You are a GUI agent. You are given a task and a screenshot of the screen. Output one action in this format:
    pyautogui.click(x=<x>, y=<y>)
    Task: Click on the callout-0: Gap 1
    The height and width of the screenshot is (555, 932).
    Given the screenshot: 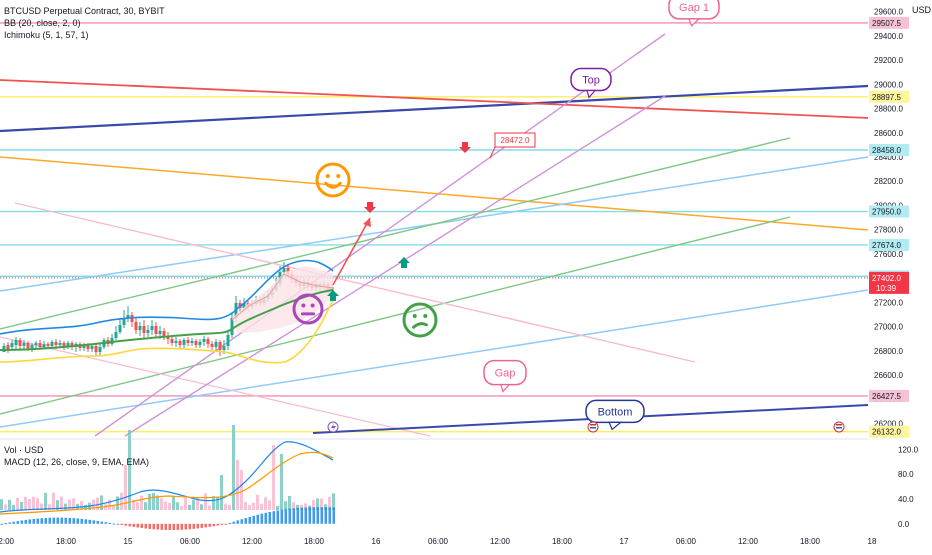 What is the action you would take?
    pyautogui.click(x=694, y=13)
    